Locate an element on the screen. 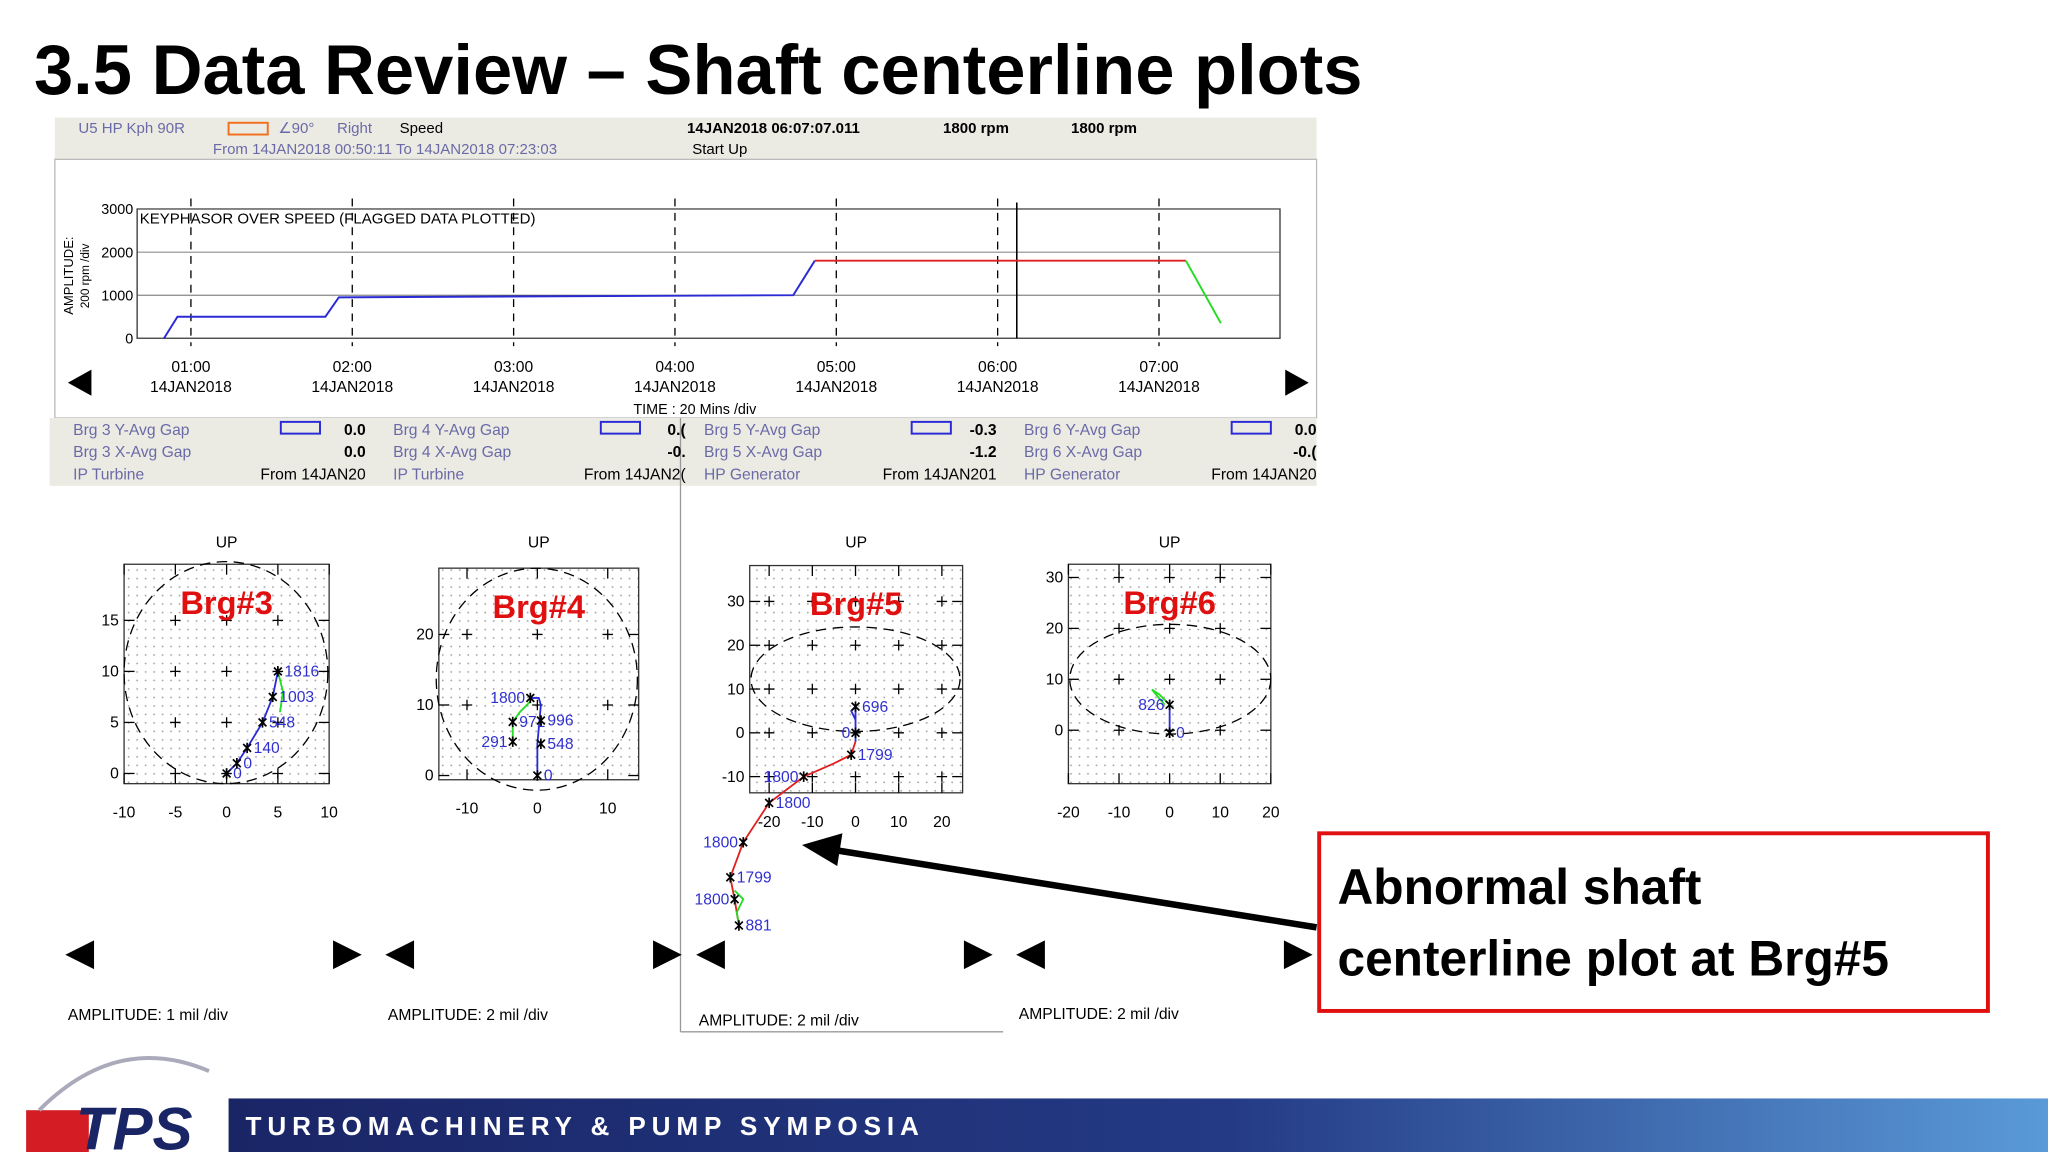 This screenshot has height=1152, width=2048. amplitude-label: AMPLITUDE: 1 mil /div is located at coordinates (148, 1015).